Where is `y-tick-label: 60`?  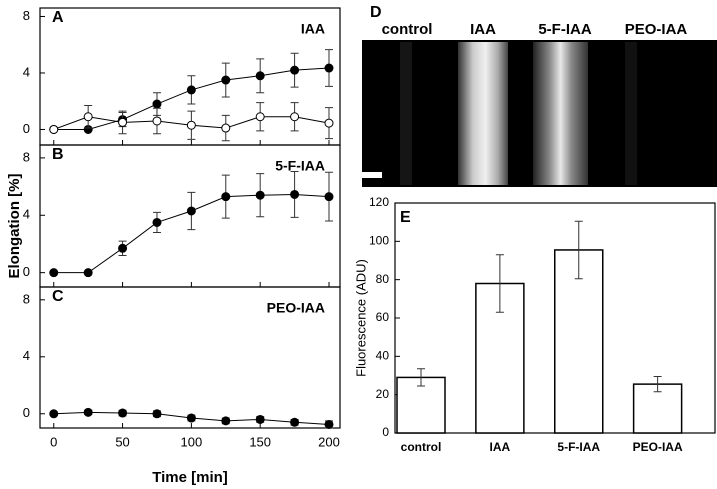
y-tick-label: 60 is located at coordinates (383, 317).